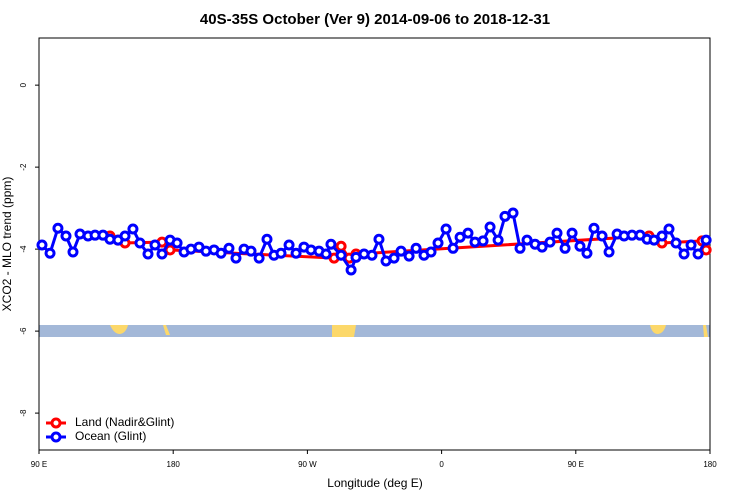 The width and height of the screenshot is (750, 500). I want to click on y-axis-label: XCO2 - MLO trend (ppm), so click(7, 244).